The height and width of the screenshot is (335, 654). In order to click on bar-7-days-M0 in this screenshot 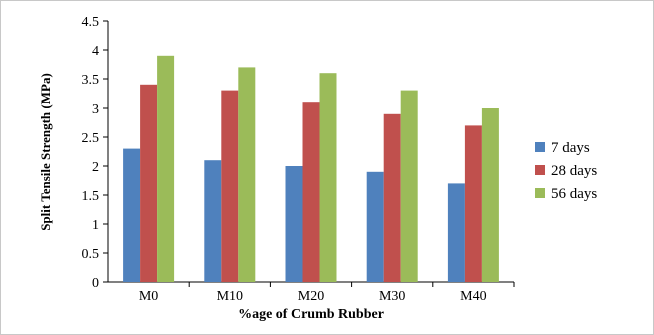, I will do `click(132, 215)`.